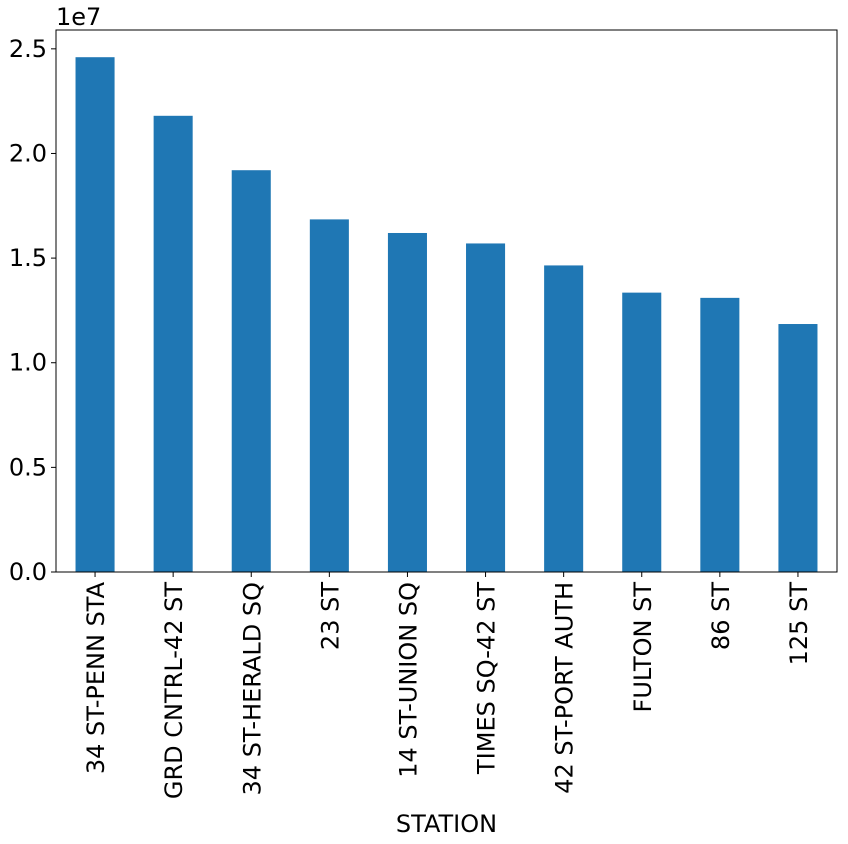 The image size is (848, 844). I want to click on y-tick-label: 1.5, so click(28, 258).